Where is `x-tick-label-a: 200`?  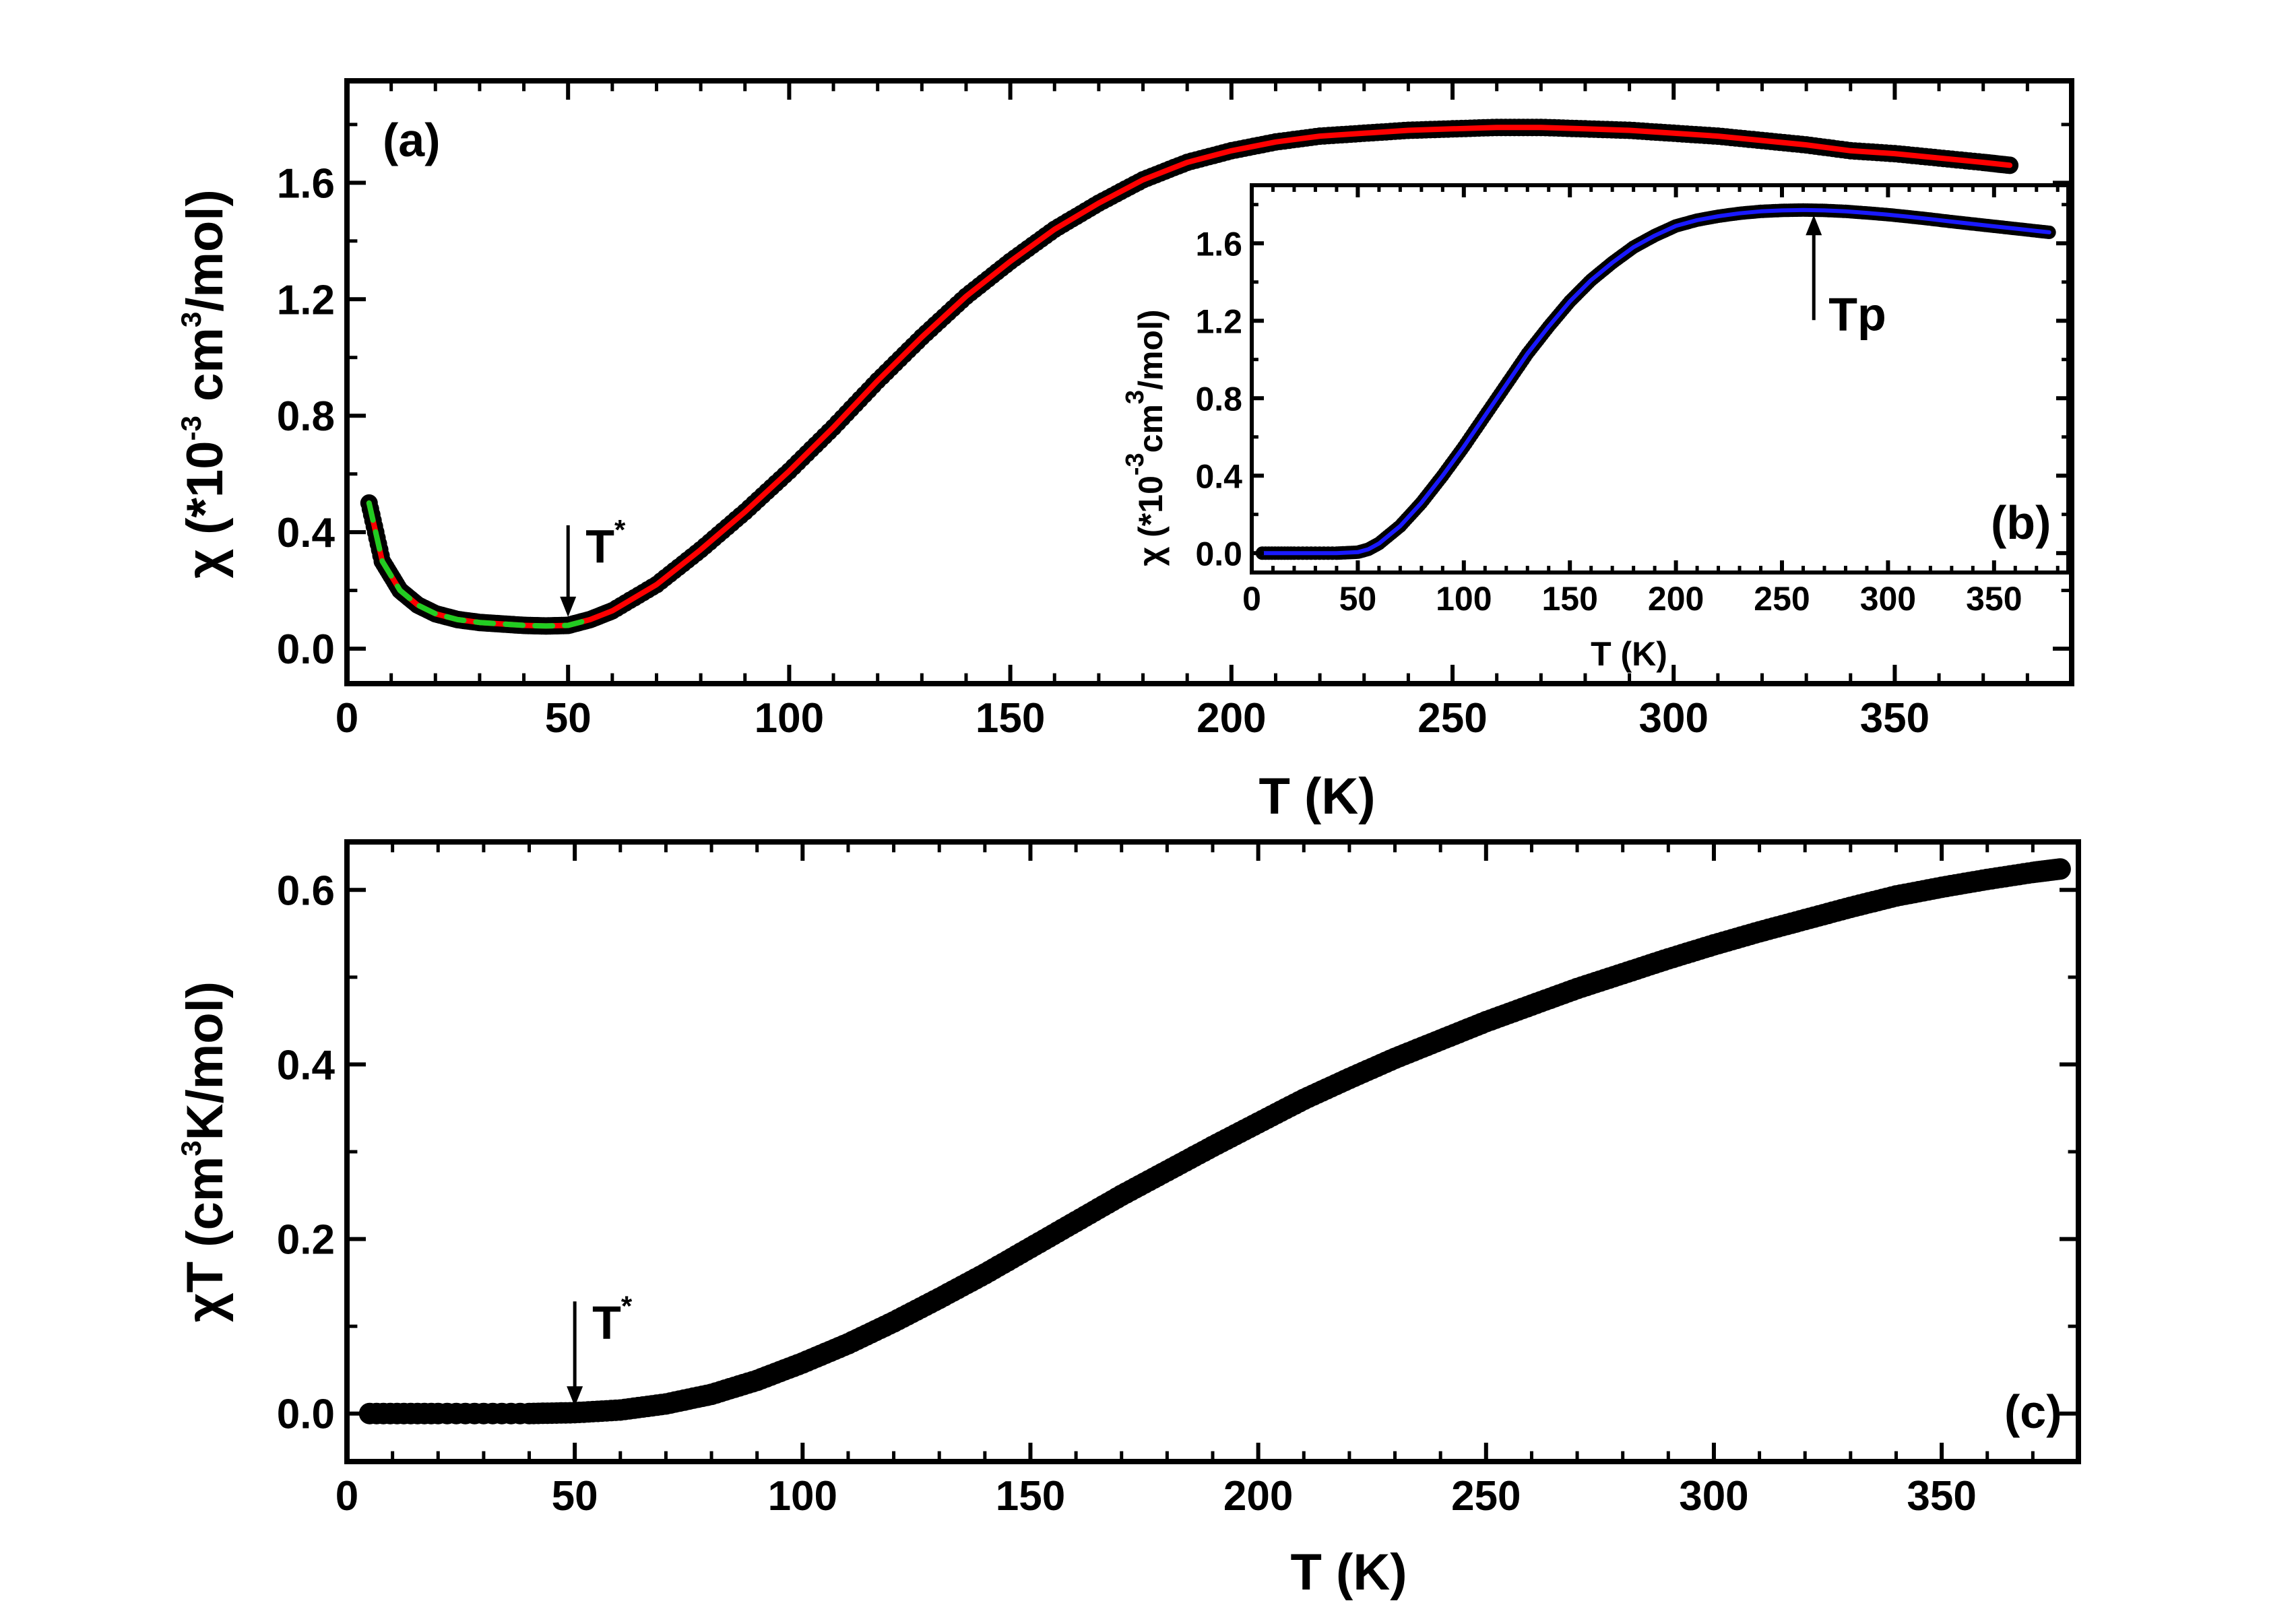 x-tick-label-a: 200 is located at coordinates (1231, 718).